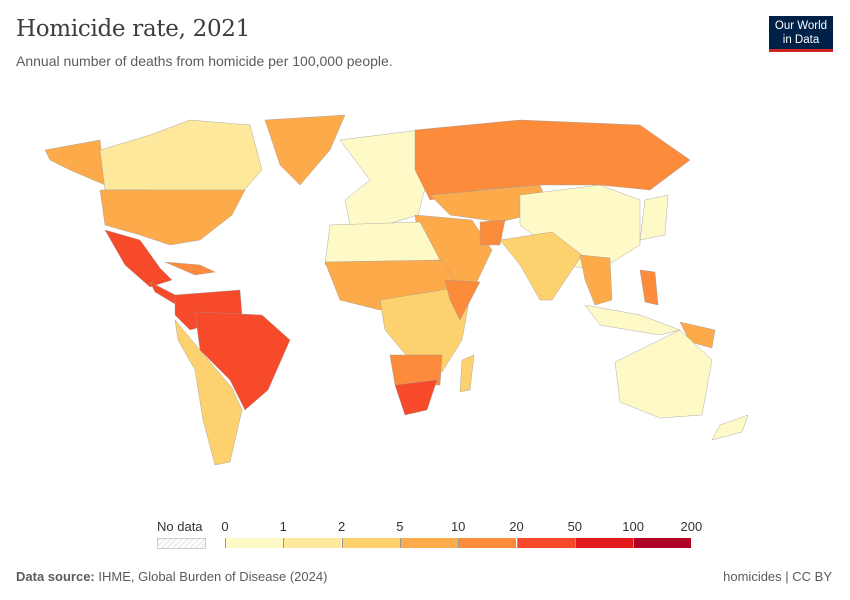 The image size is (850, 600). Describe the element at coordinates (416, 370) in the screenshot. I see `country-region-southern-africa` at that location.